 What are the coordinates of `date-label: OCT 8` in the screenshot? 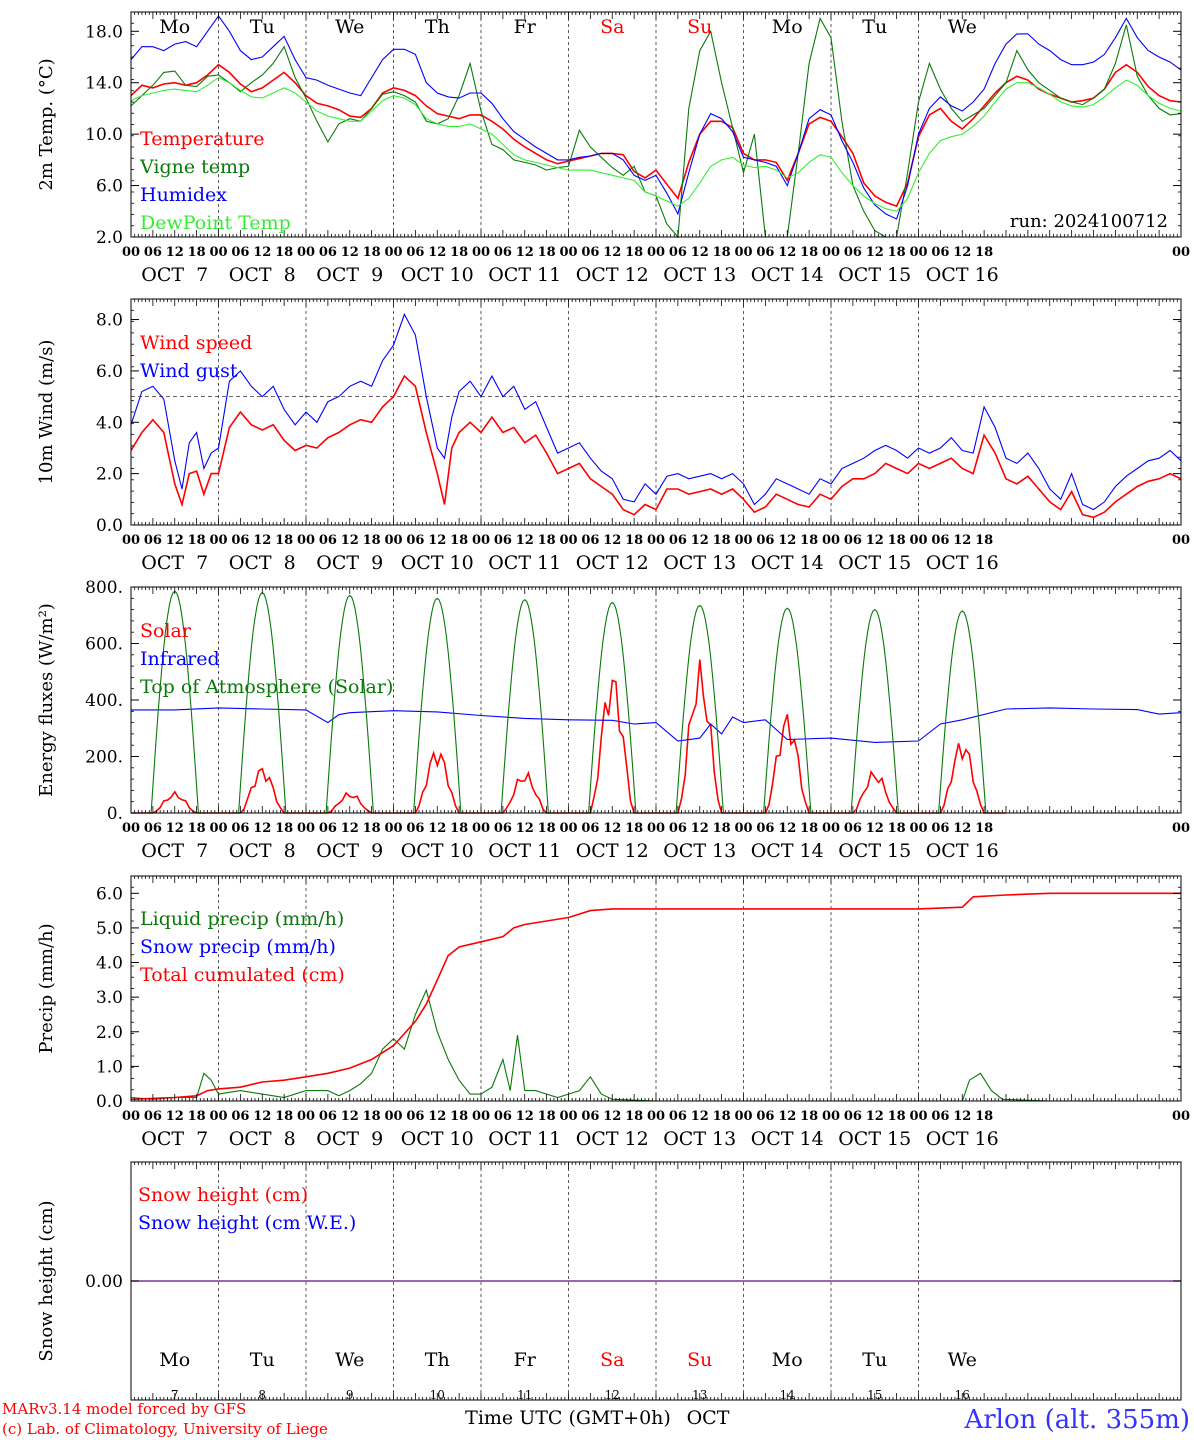 It's located at (262, 851).